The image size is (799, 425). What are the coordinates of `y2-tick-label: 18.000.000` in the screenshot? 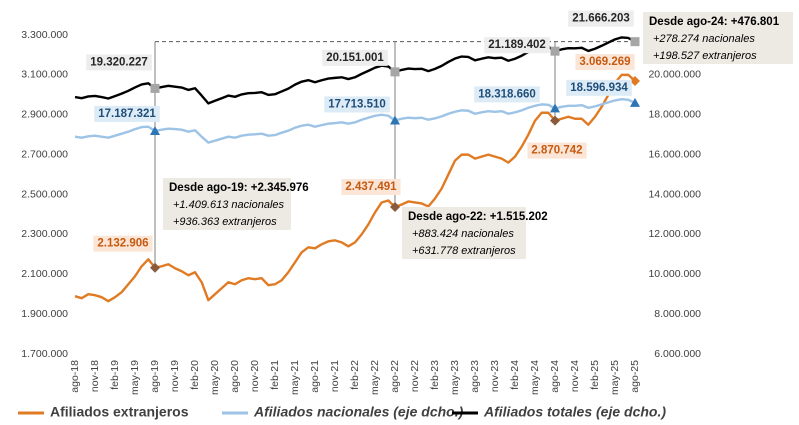 It's located at (674, 115).